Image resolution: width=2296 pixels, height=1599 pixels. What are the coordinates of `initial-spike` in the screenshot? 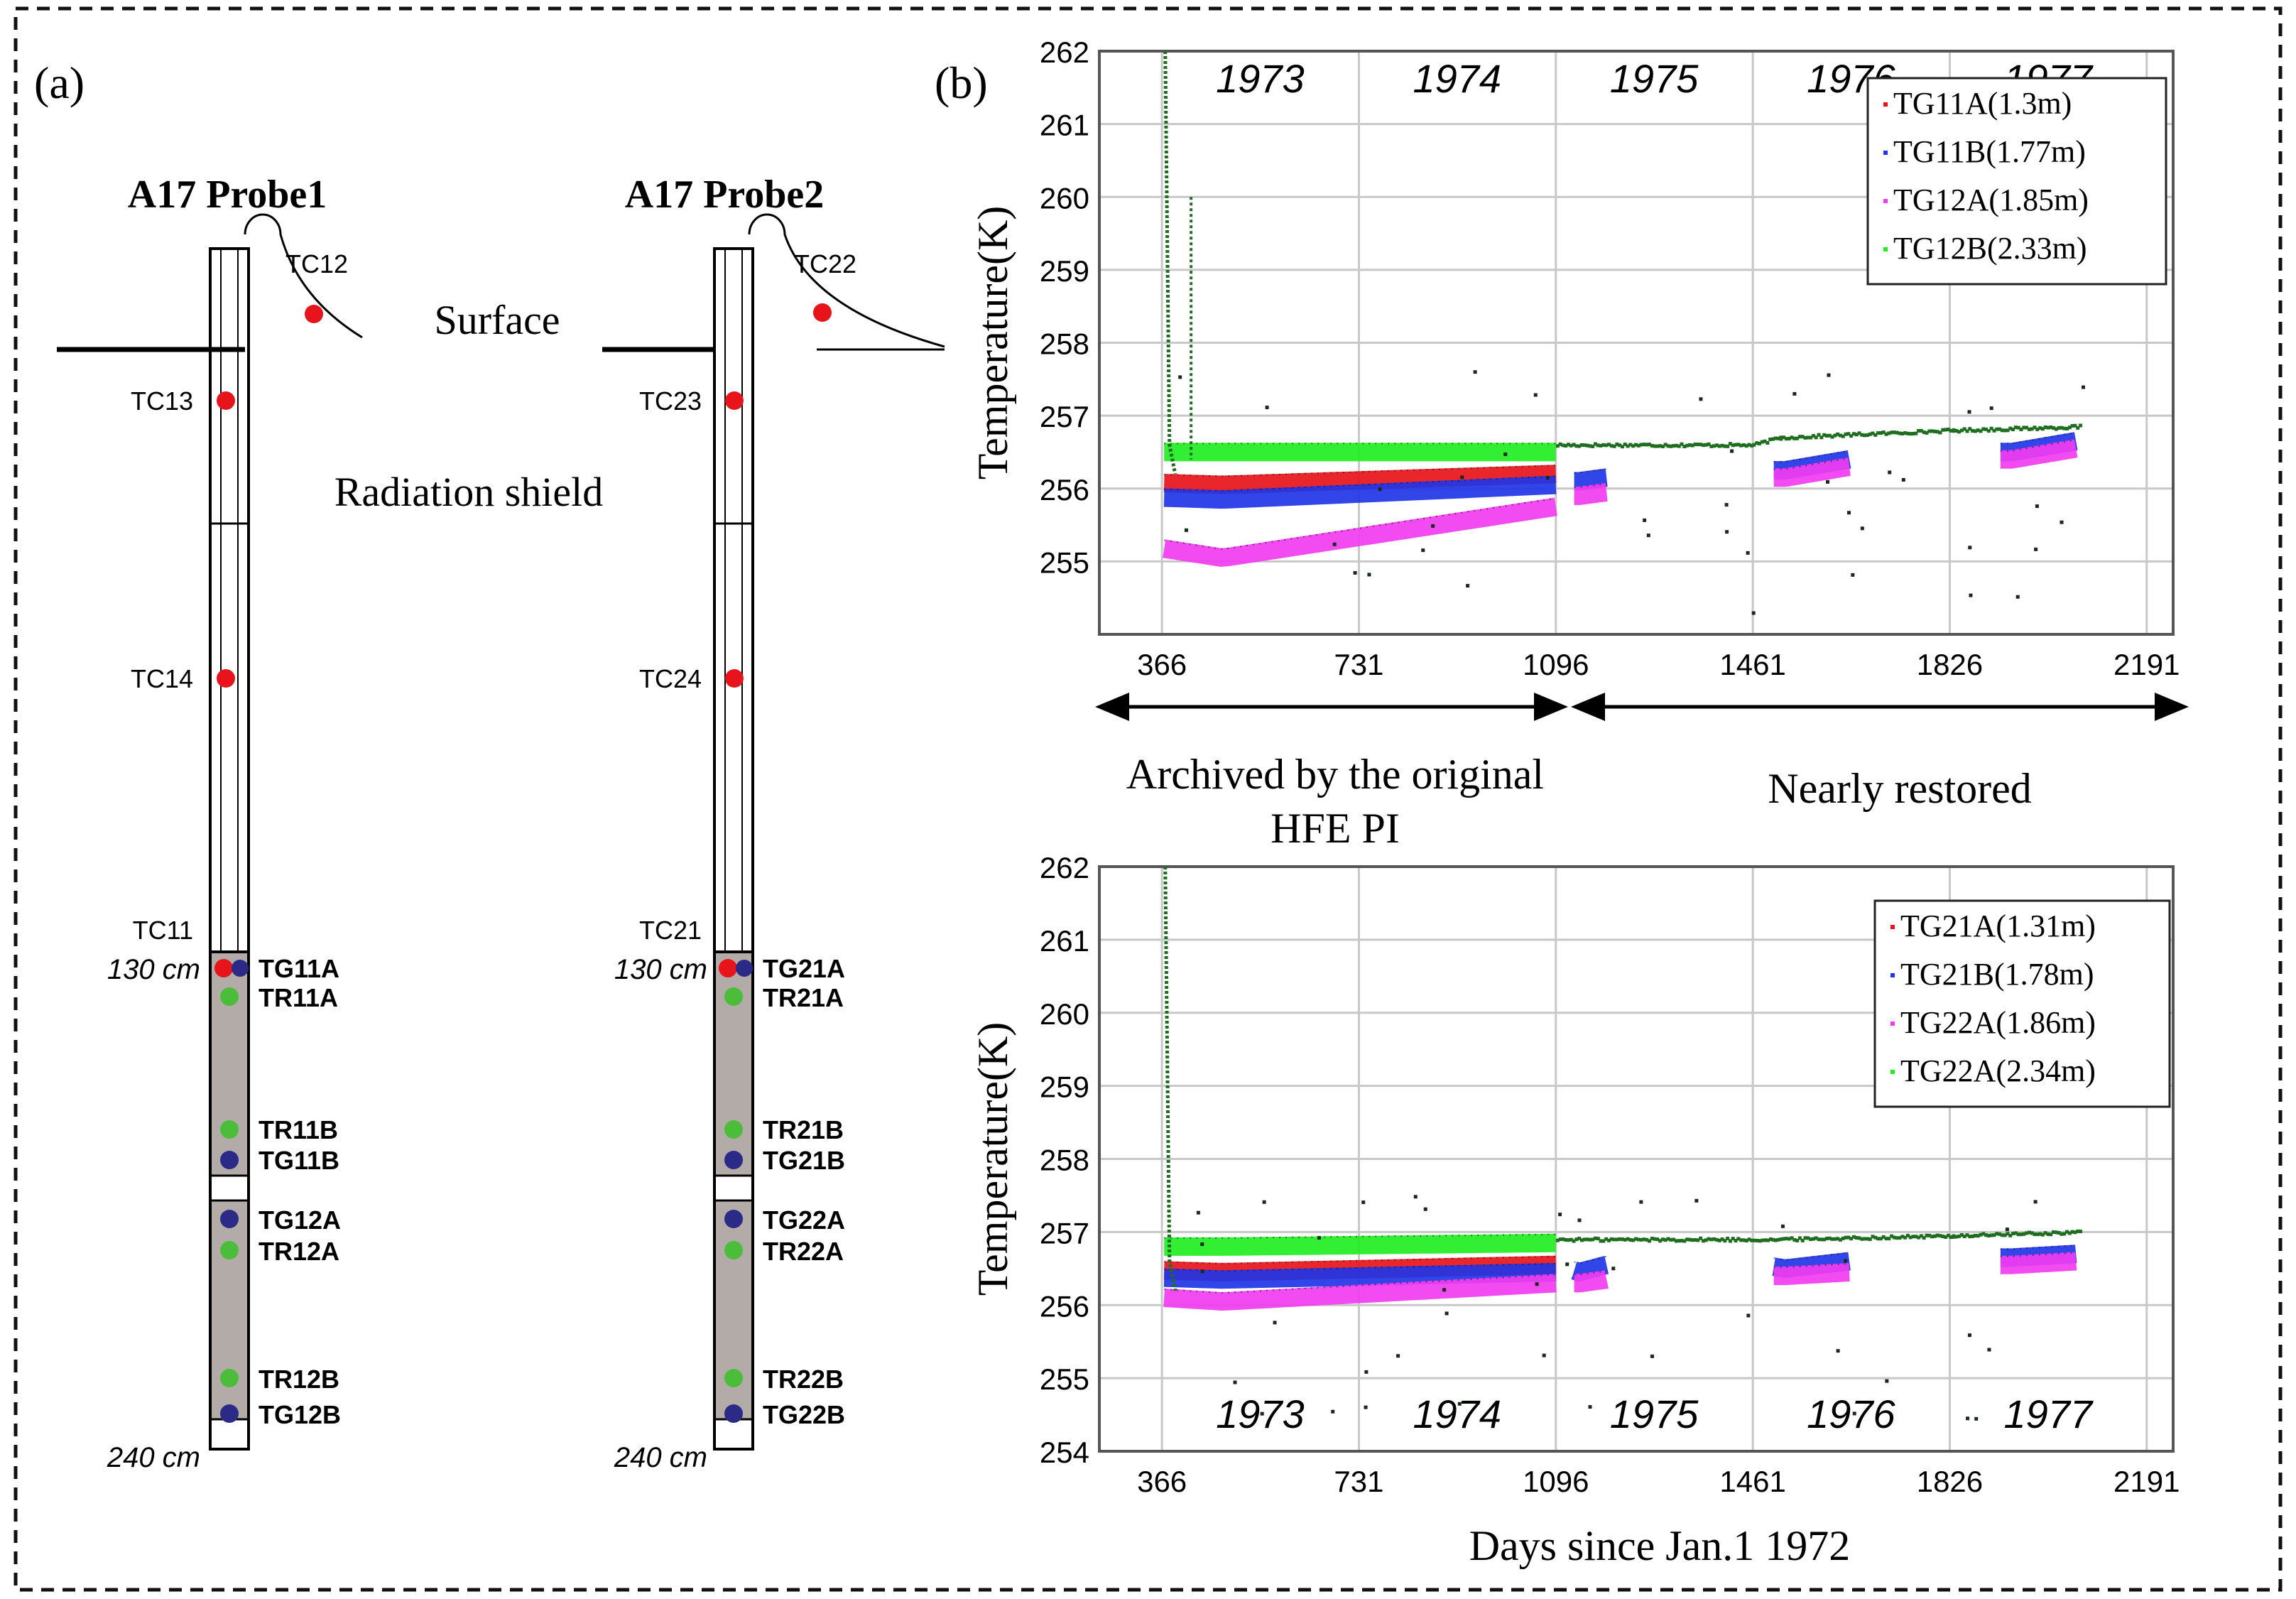 It's located at (1170, 1079).